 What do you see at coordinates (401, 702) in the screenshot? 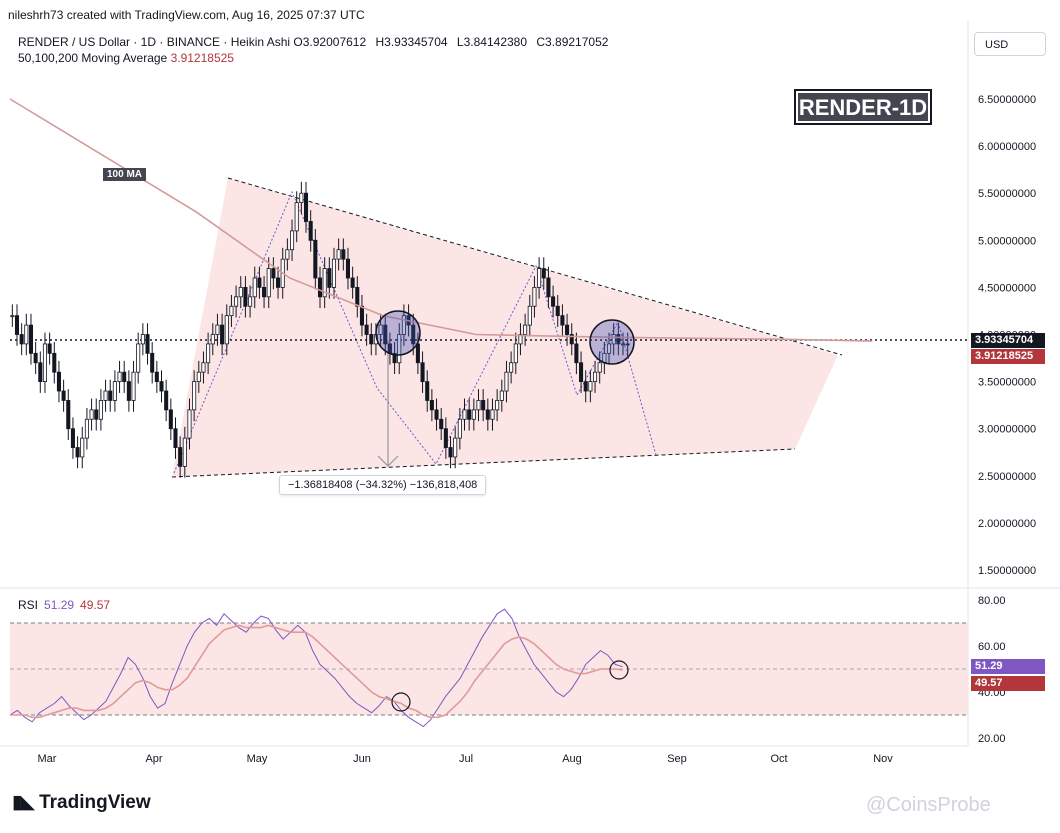
I see `rsi-circle-june` at bounding box center [401, 702].